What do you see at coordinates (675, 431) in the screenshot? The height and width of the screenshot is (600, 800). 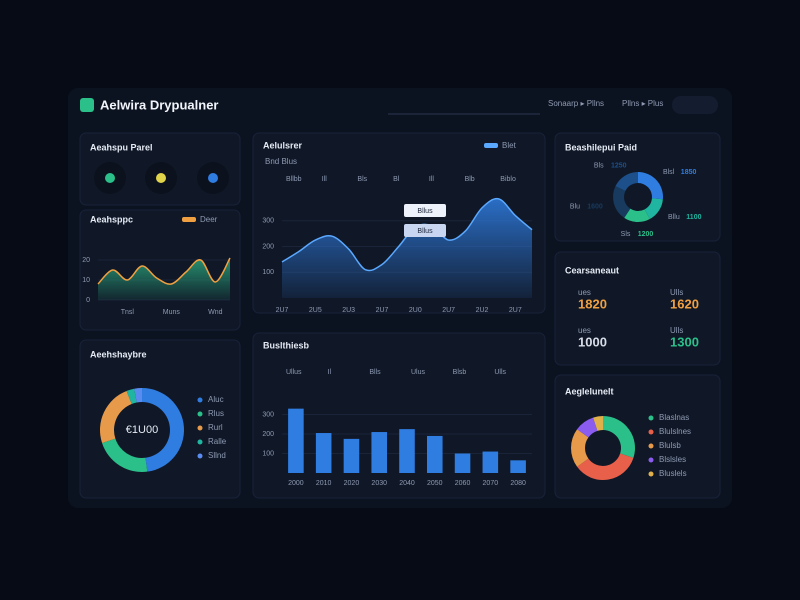 I see `legend-label: Blulslnes` at bounding box center [675, 431].